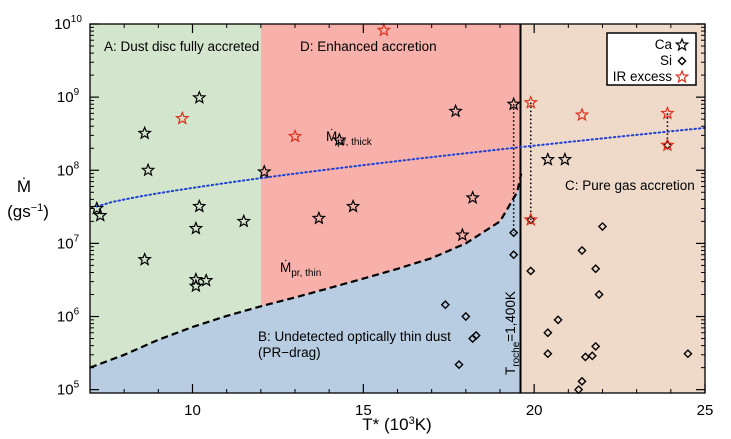 The height and width of the screenshot is (439, 731). I want to click on y-tick-label: 10¹⁰, so click(68, 23).